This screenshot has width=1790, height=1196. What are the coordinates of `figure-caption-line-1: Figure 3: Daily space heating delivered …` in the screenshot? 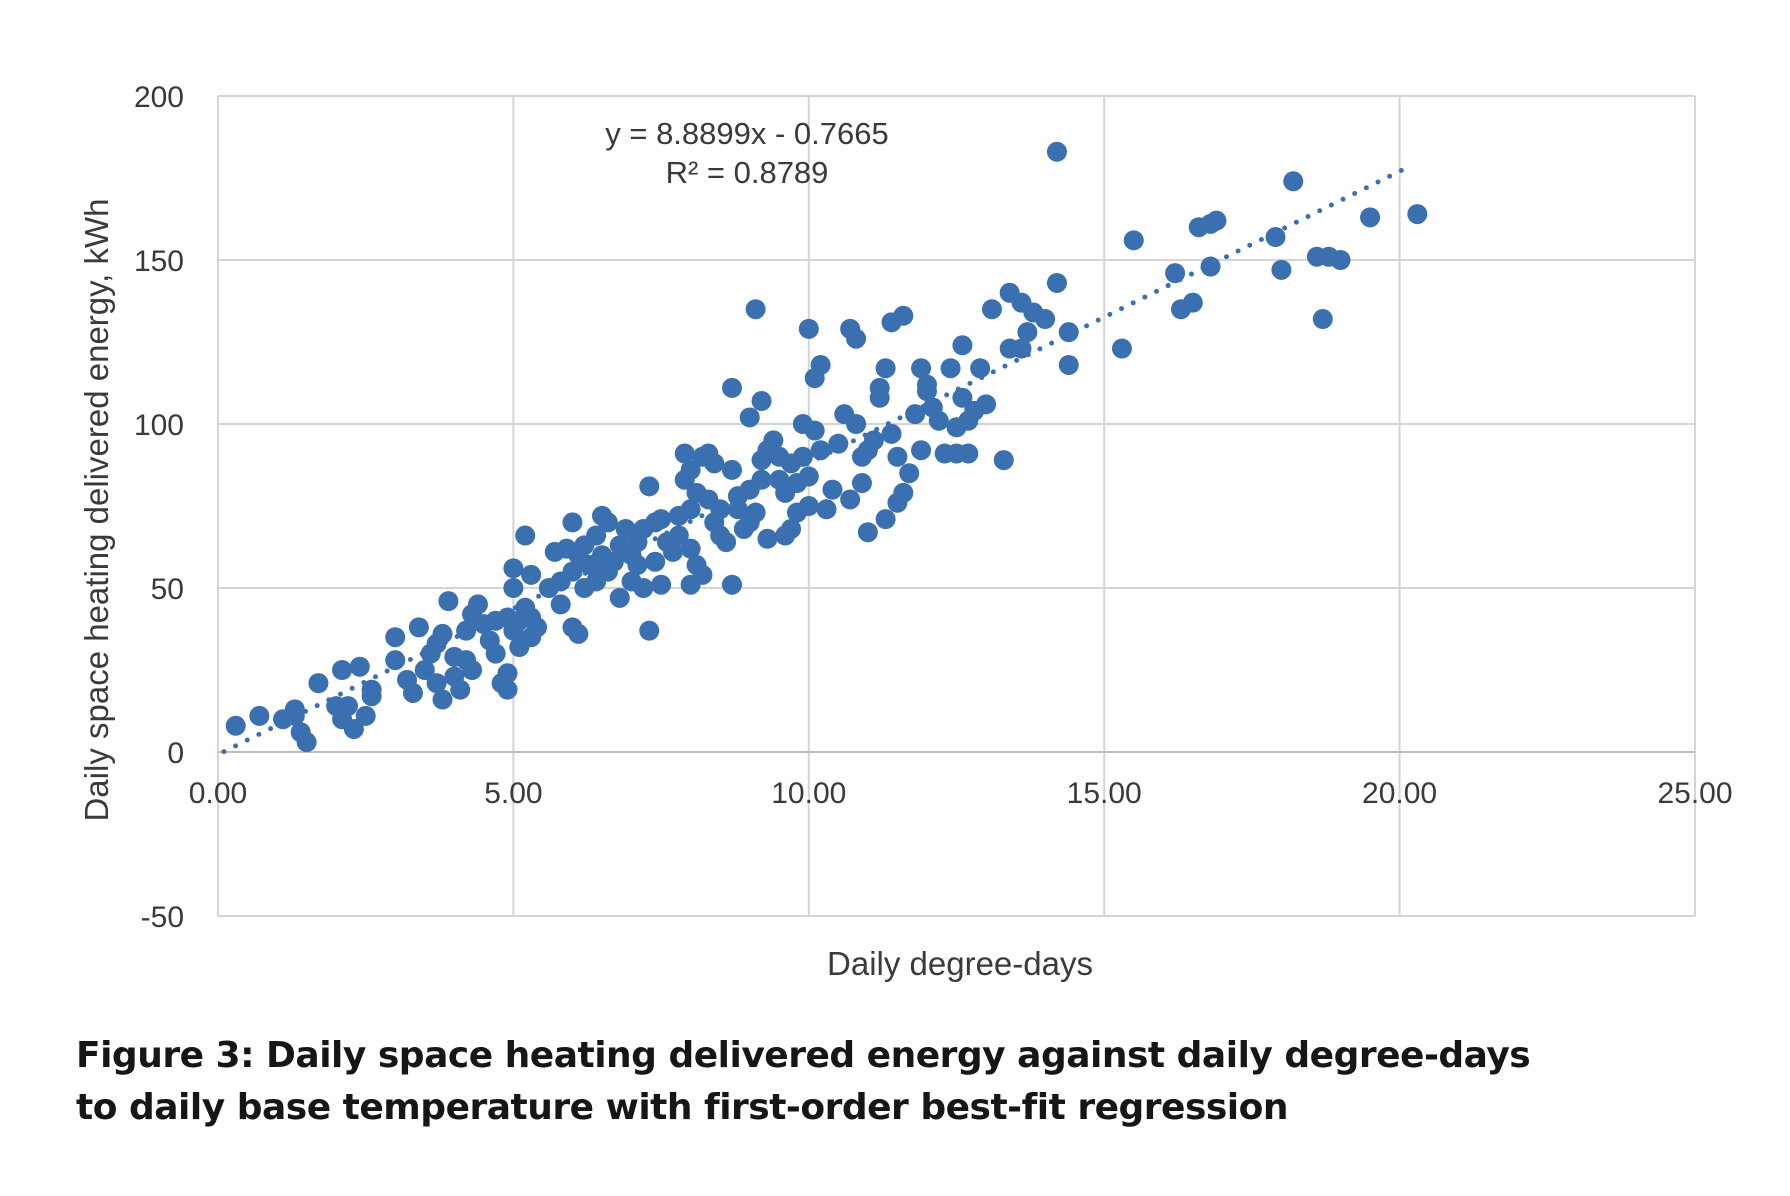 It's located at (803, 1055).